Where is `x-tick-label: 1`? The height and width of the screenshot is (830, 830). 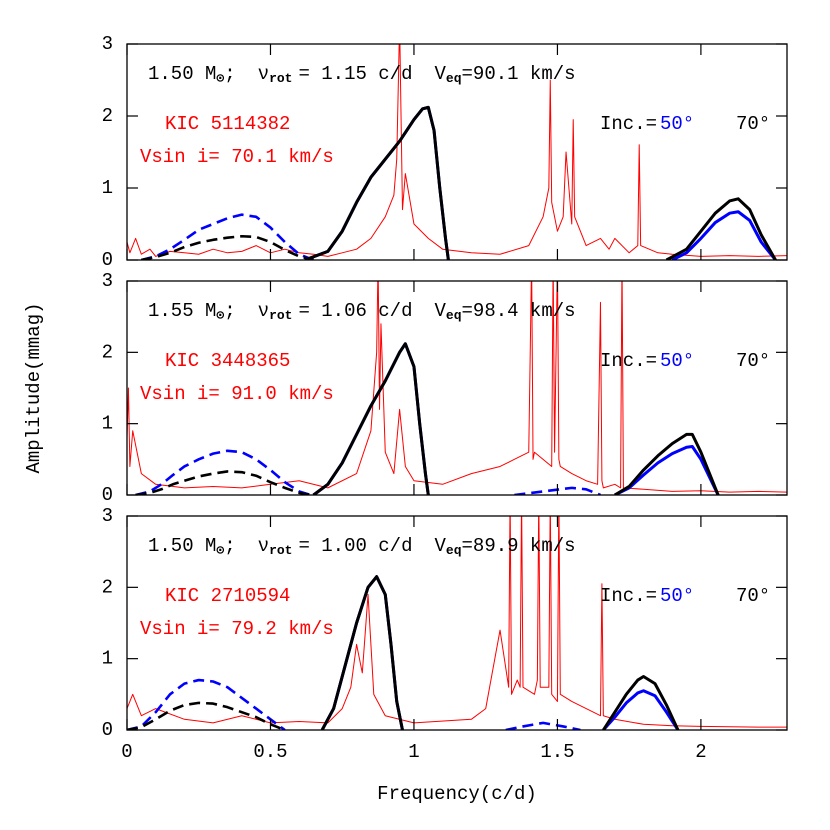
x-tick-label: 1 is located at coordinates (413, 752).